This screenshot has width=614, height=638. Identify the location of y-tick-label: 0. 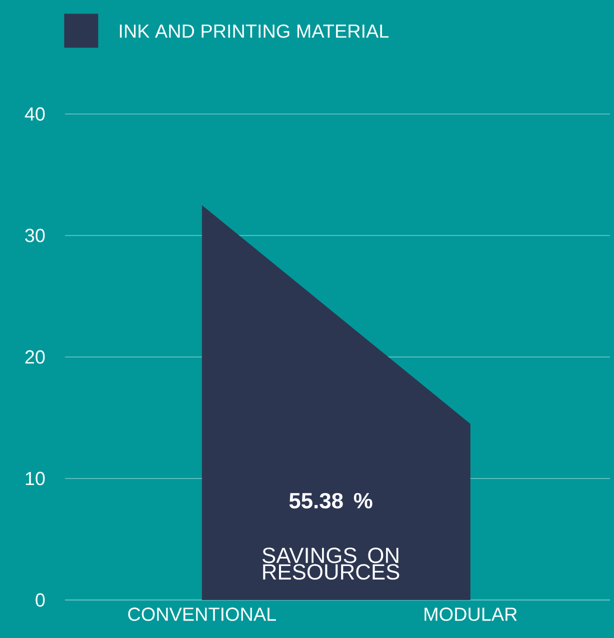
(40, 600).